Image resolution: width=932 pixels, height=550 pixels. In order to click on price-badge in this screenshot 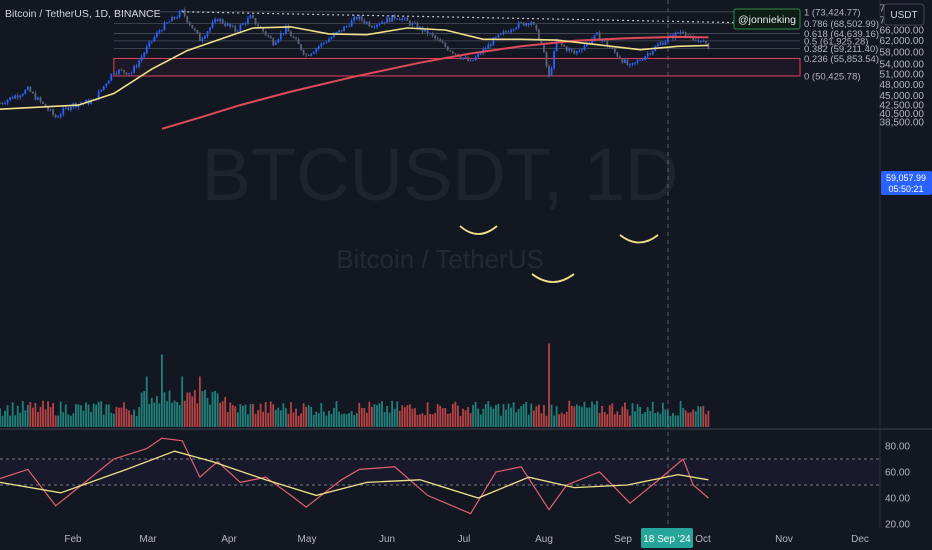, I will do `click(906, 183)`.